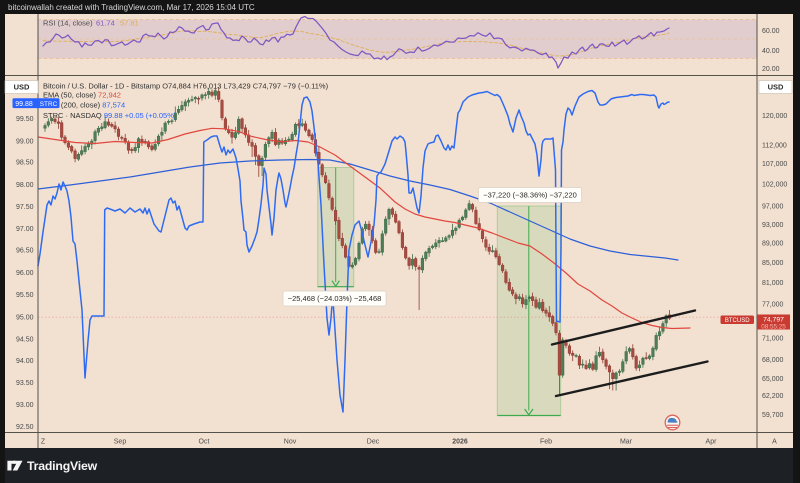 Image resolution: width=800 pixels, height=483 pixels. I want to click on svg-text: 98.50, so click(25, 163).